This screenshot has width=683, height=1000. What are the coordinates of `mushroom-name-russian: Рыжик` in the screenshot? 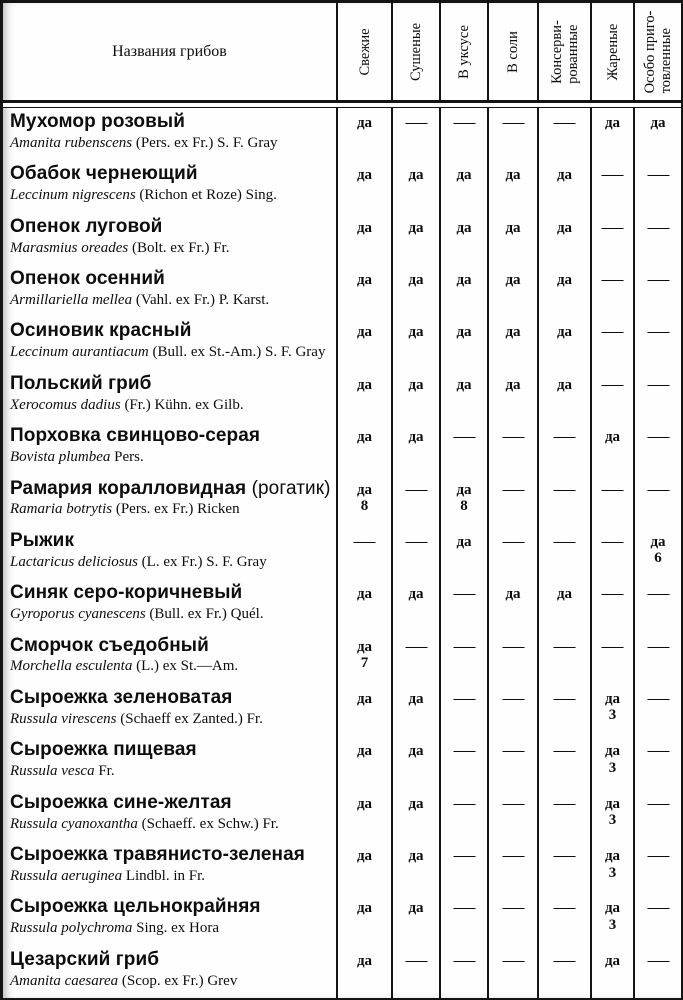 It's located at (42, 540).